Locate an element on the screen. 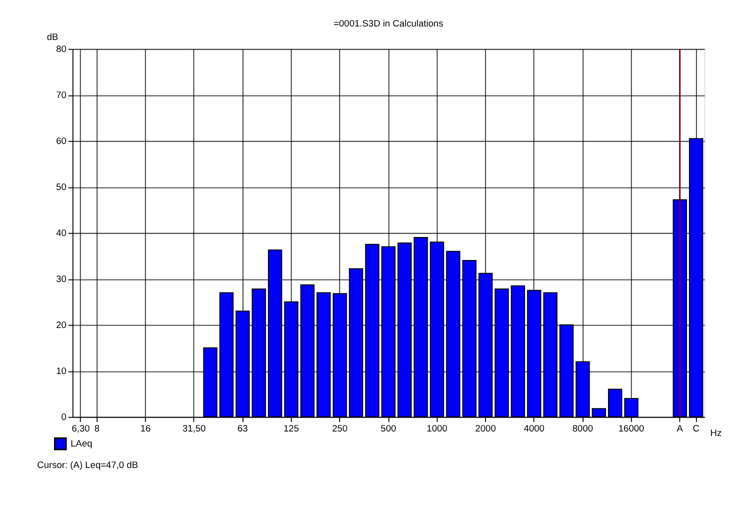  x-tick-label: 16 is located at coordinates (145, 428).